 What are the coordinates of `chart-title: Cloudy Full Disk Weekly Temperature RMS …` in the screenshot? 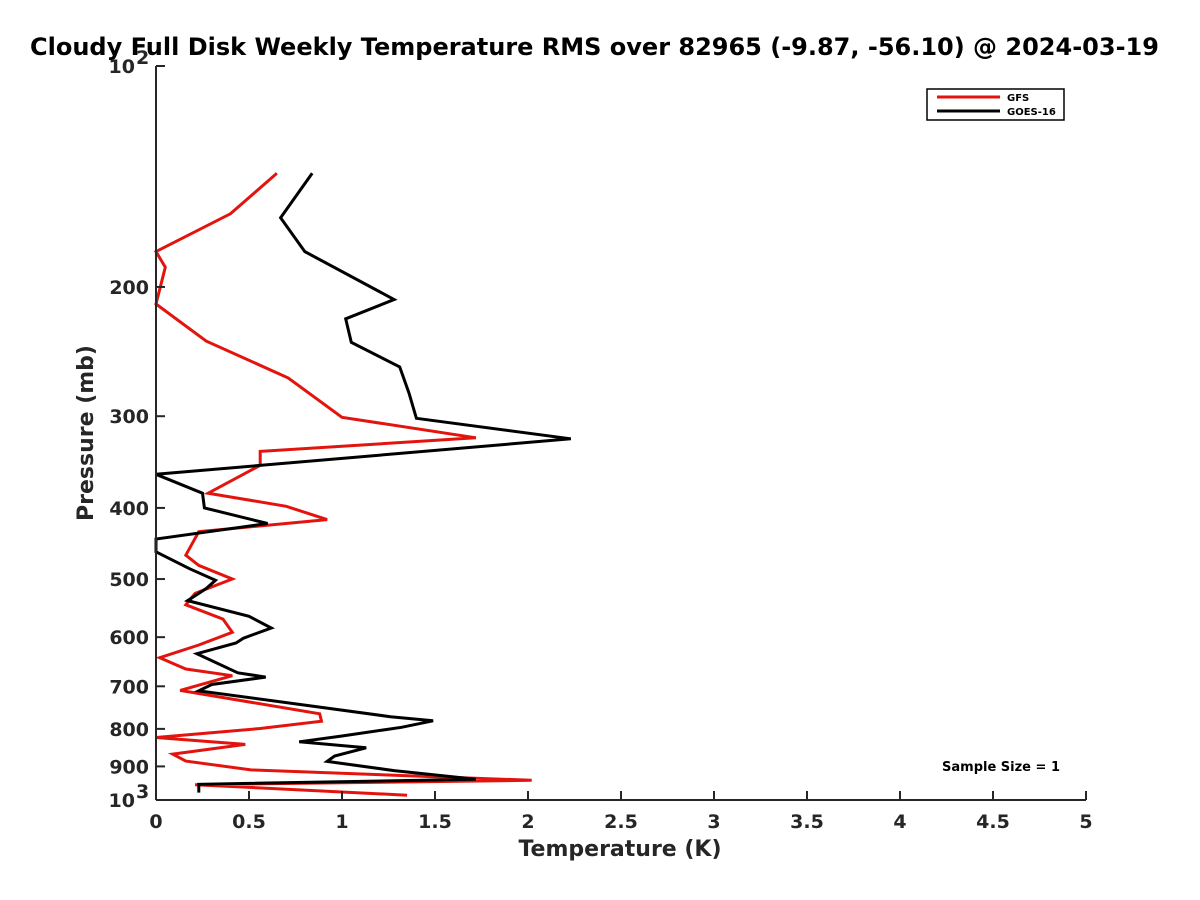 It's located at (594, 47).